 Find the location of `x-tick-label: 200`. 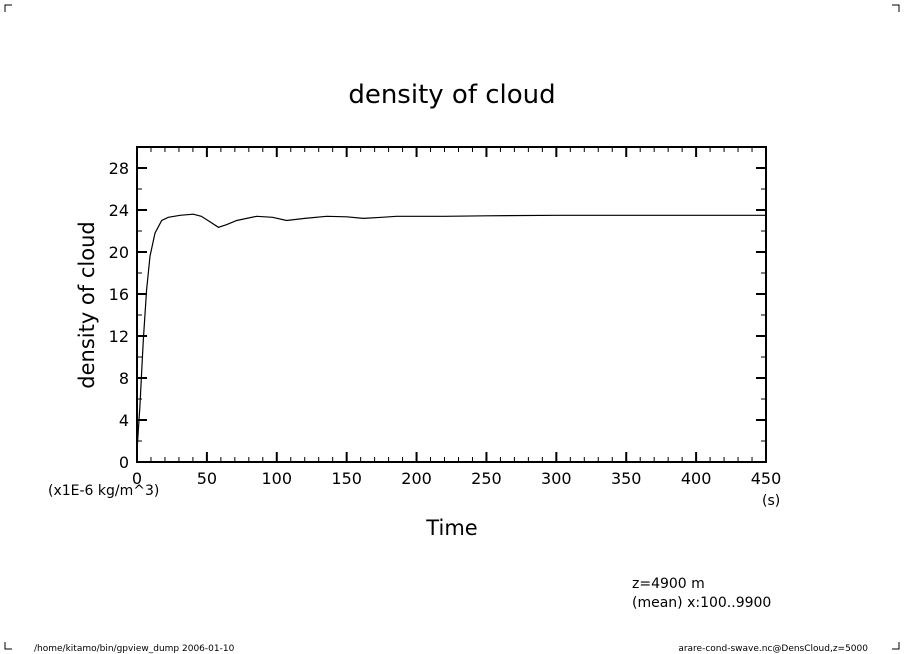

x-tick-label: 200 is located at coordinates (416, 478).